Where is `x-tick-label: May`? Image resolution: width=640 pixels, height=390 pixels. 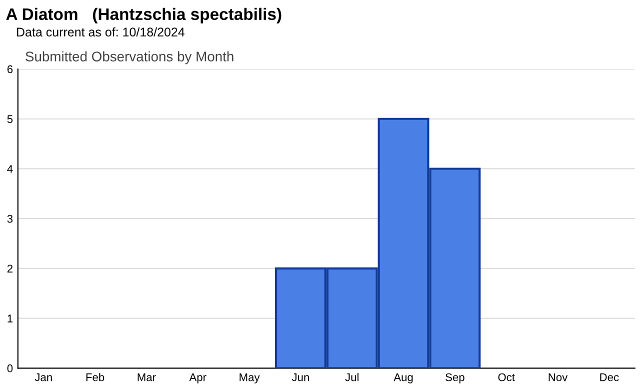
x-tick-label: May is located at coordinates (250, 378).